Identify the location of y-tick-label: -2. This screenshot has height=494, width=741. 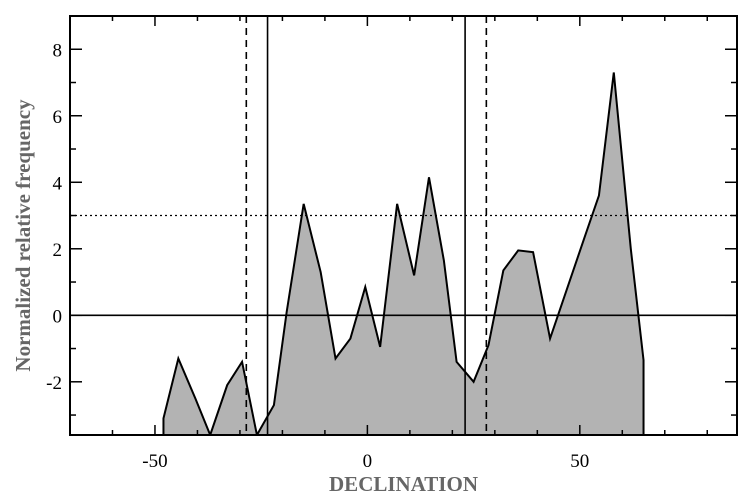
(54, 383).